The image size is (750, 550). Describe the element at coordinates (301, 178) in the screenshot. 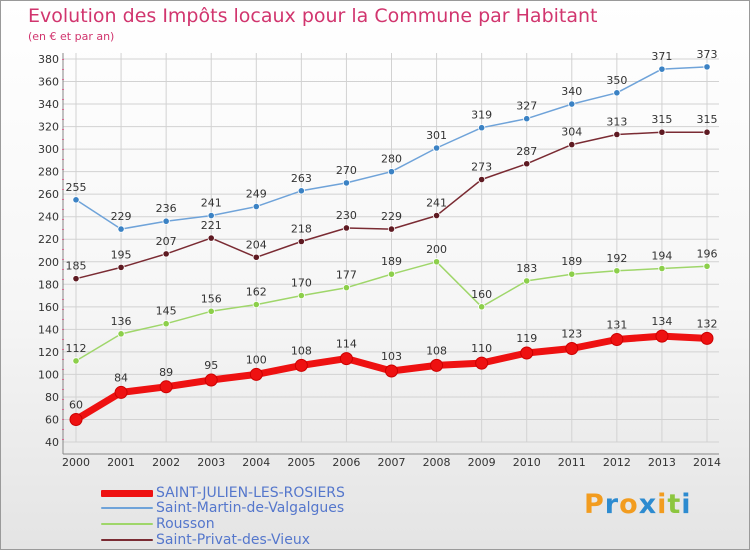

I see `data-label: 263` at that location.